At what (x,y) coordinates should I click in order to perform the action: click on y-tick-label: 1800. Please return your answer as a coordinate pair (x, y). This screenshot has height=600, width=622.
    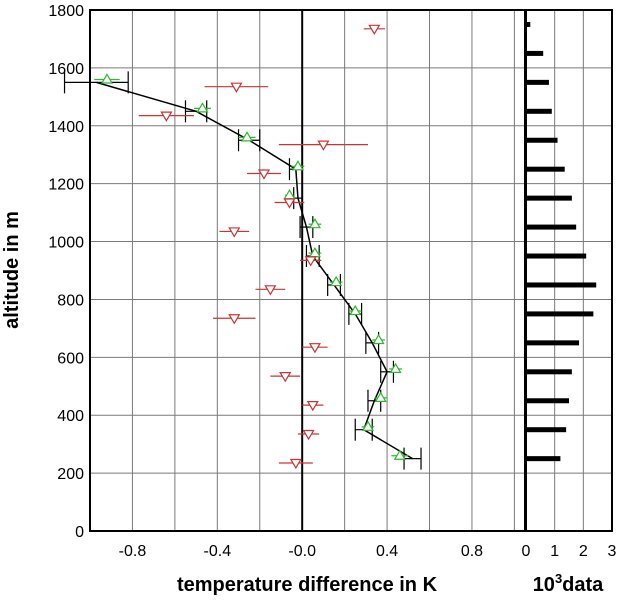
    Looking at the image, I should click on (66, 11).